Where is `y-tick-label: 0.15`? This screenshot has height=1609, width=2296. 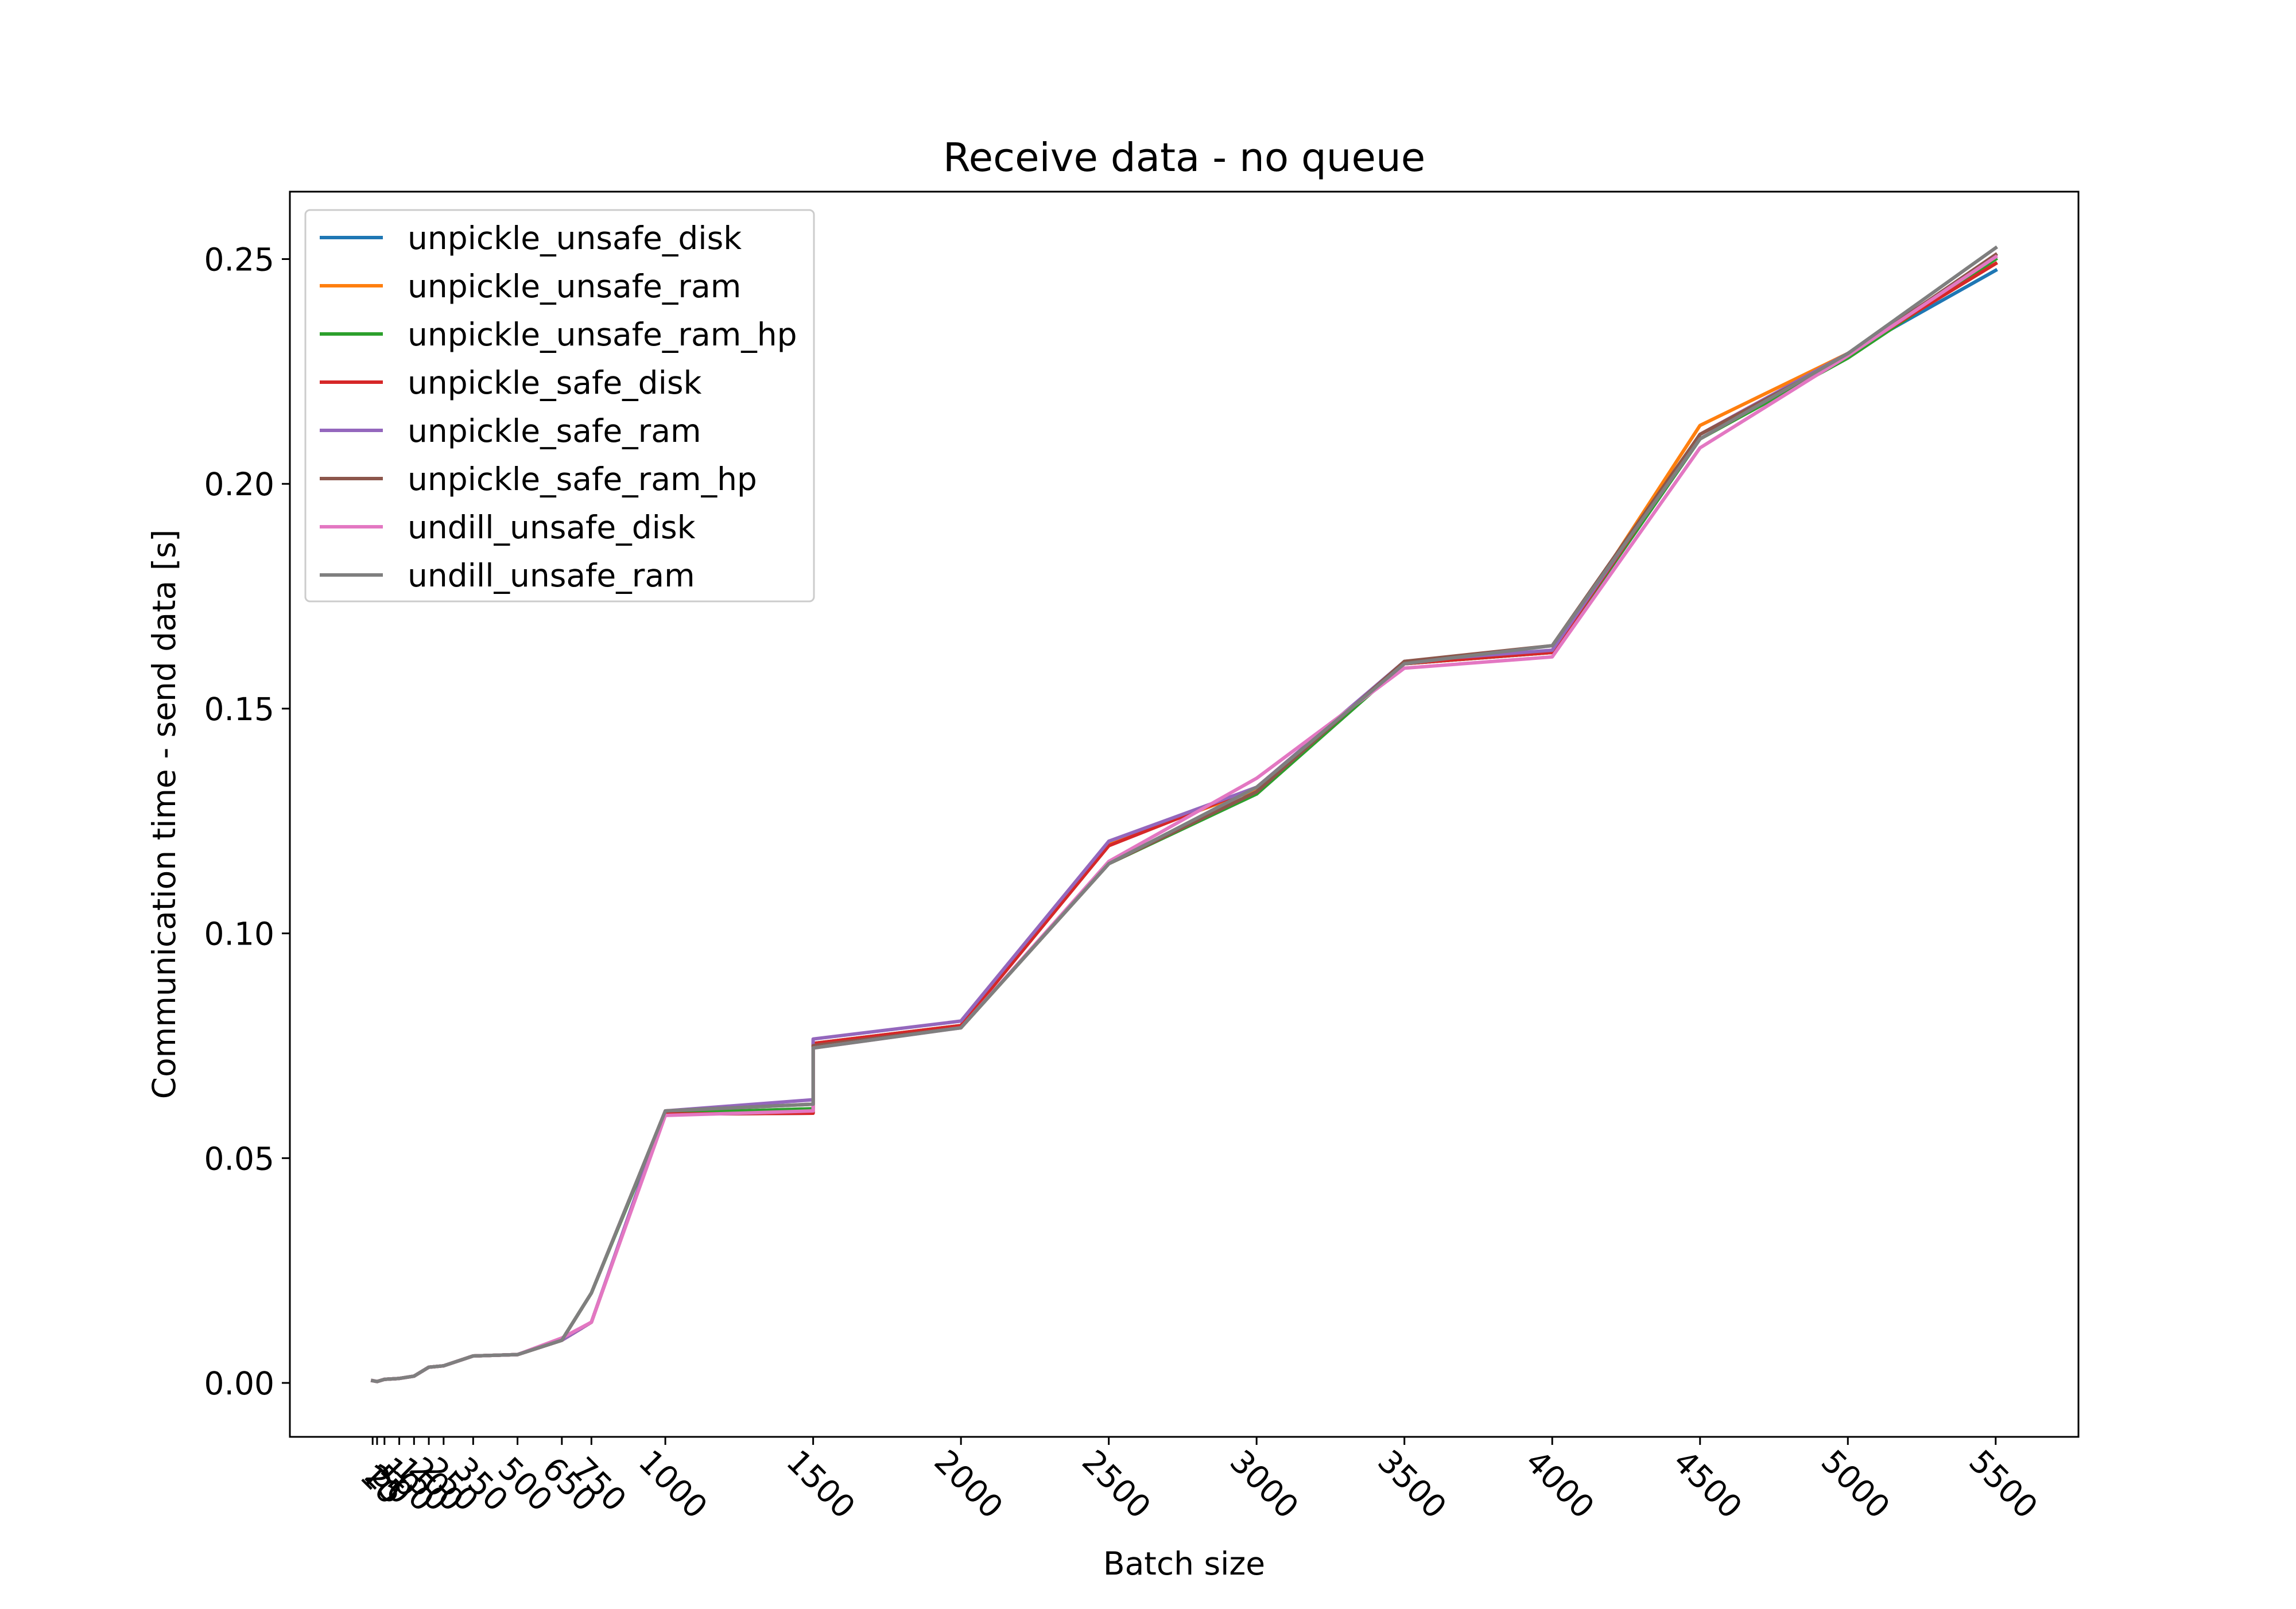
y-tick-label: 0.15 is located at coordinates (239, 709).